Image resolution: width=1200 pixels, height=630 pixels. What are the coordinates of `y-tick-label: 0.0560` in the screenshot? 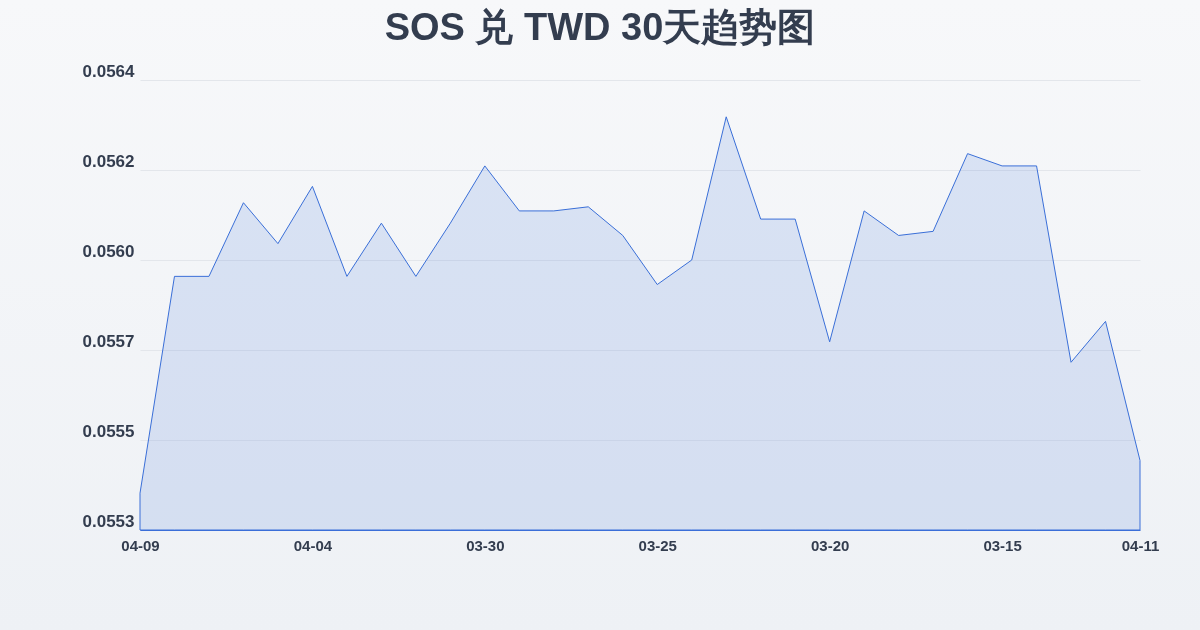 It's located at (108, 251).